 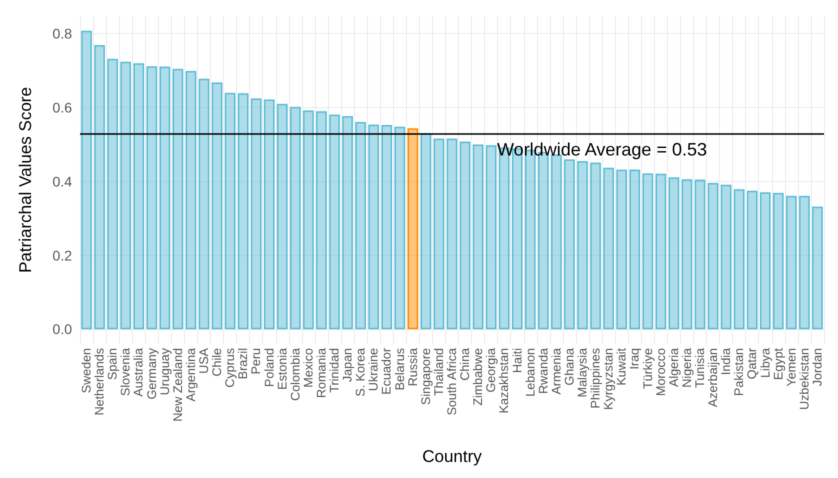 I want to click on y-tick-label: 0.2, so click(x=62, y=255).